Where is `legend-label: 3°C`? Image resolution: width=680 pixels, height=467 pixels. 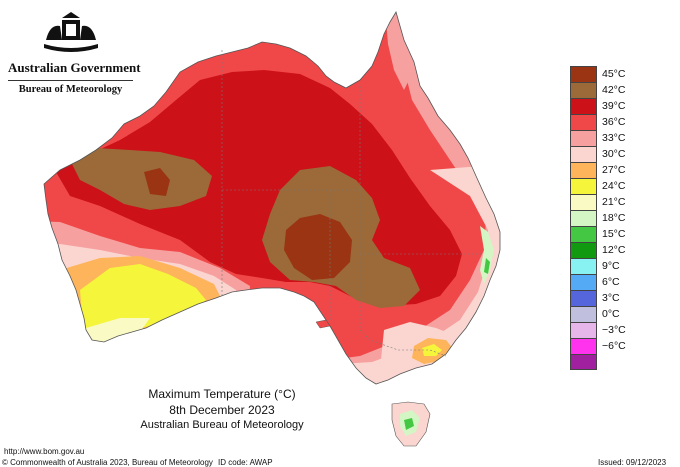 legend-label: 3°C is located at coordinates (611, 298).